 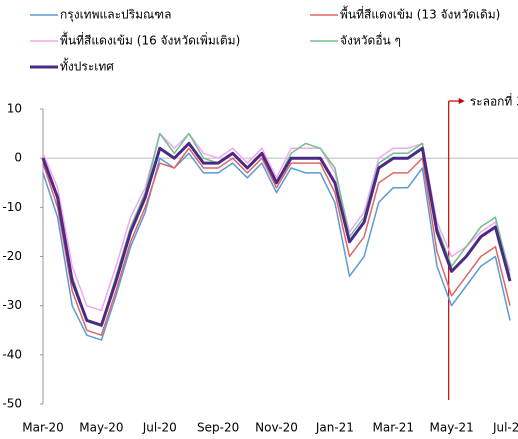 I want to click on x-tick-label: Nov-20, so click(x=276, y=428).